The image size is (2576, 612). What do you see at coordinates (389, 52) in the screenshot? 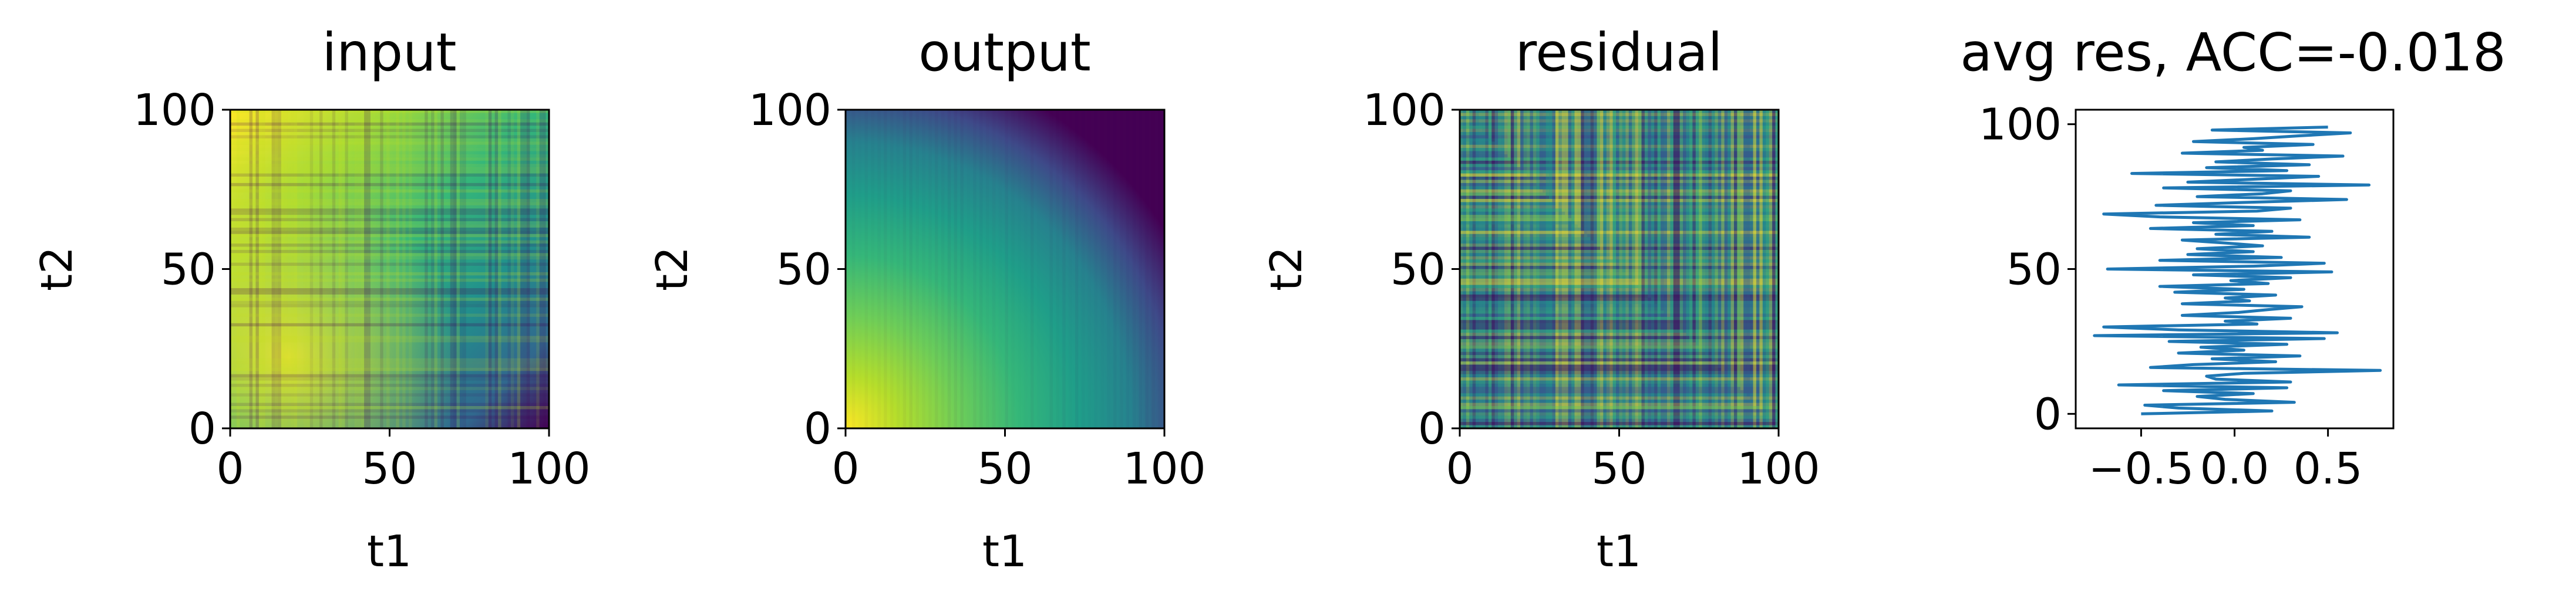
I see `title-input: input` at bounding box center [389, 52].